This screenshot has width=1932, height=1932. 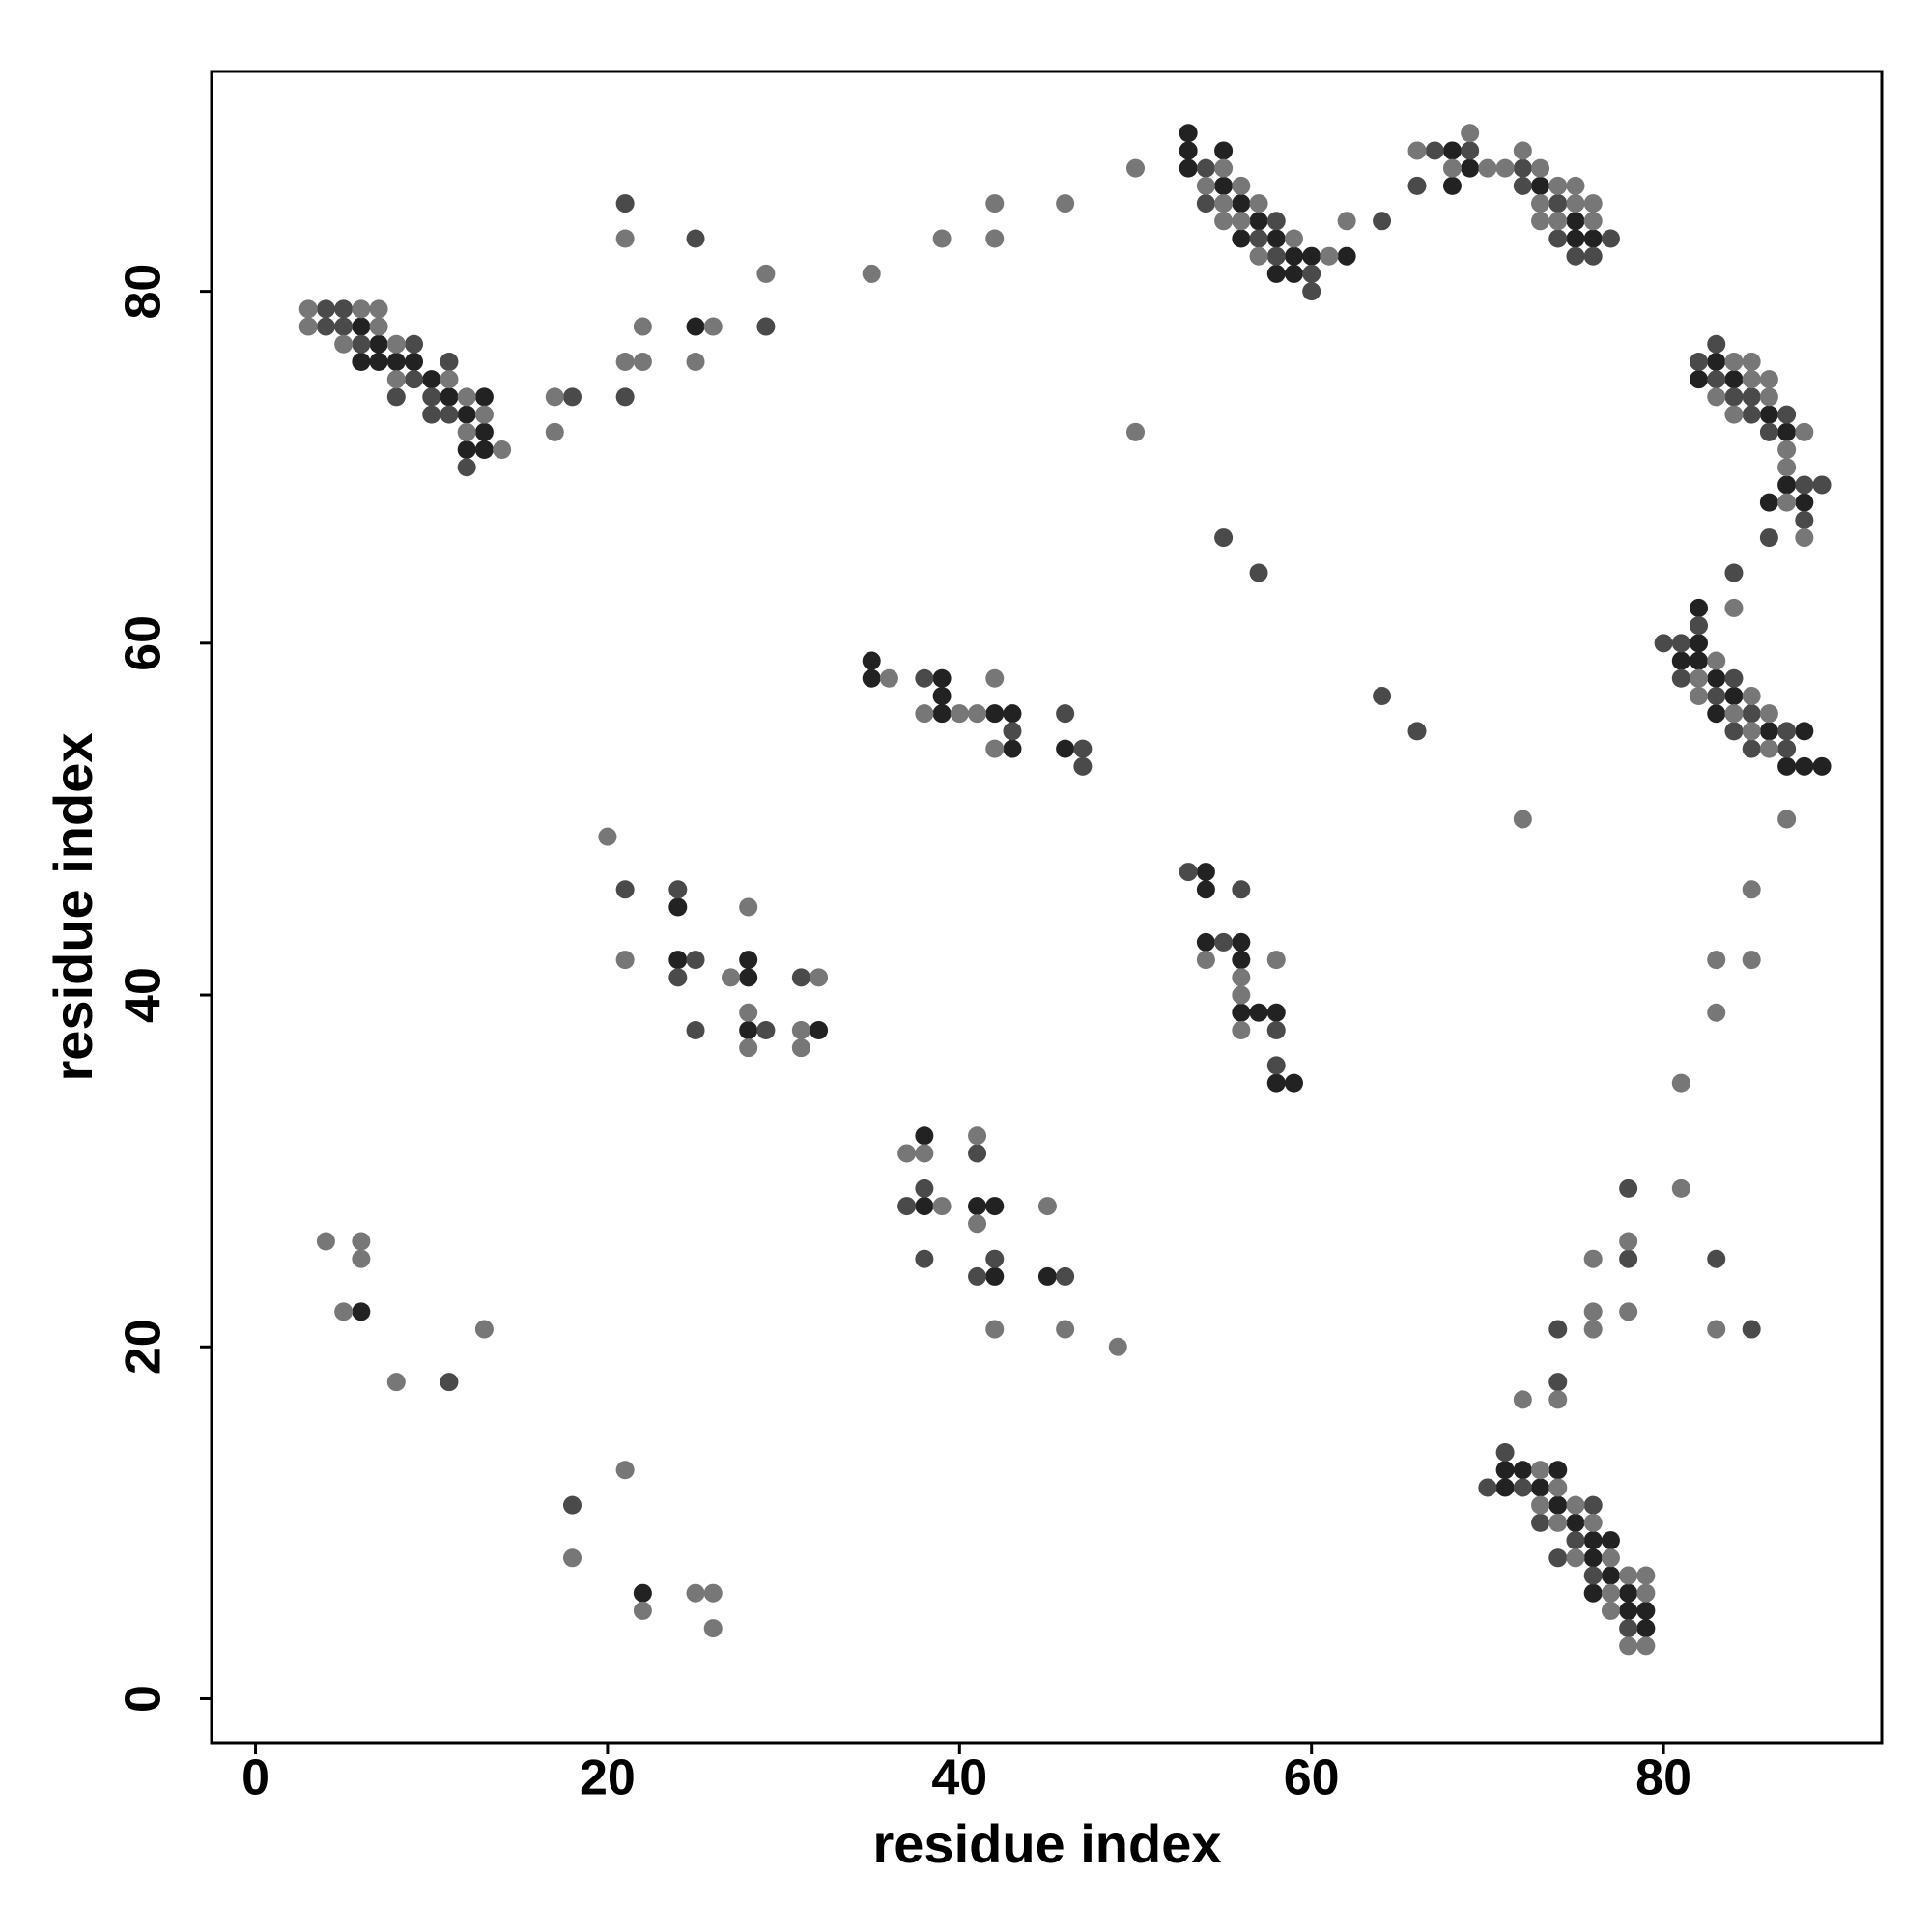 What do you see at coordinates (959, 1778) in the screenshot?
I see `x-tick-label: 40` at bounding box center [959, 1778].